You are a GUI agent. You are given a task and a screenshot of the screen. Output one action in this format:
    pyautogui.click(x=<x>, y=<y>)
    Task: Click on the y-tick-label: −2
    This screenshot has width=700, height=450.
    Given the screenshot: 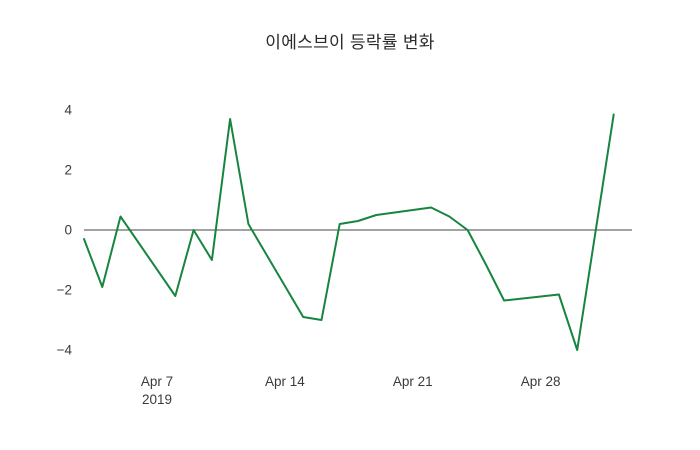 What is the action you would take?
    pyautogui.click(x=64, y=290)
    